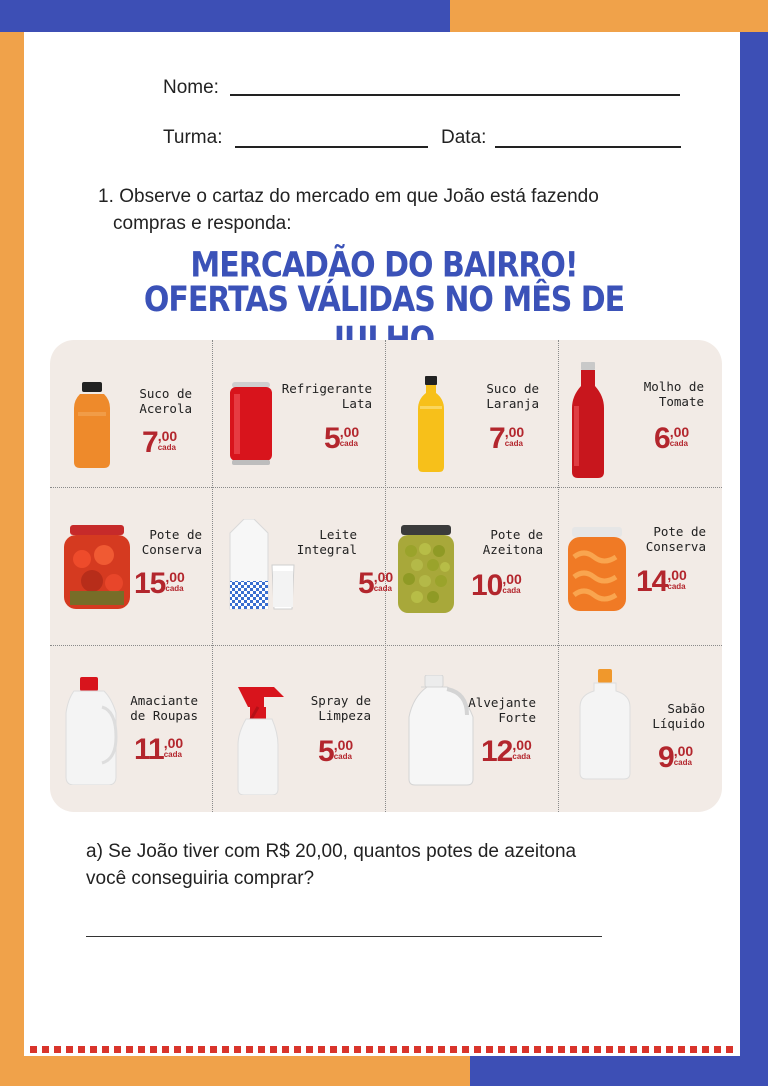 This screenshot has height=1086, width=768. What do you see at coordinates (502, 710) in the screenshot?
I see `product-name: Alvejante Forte` at bounding box center [502, 710].